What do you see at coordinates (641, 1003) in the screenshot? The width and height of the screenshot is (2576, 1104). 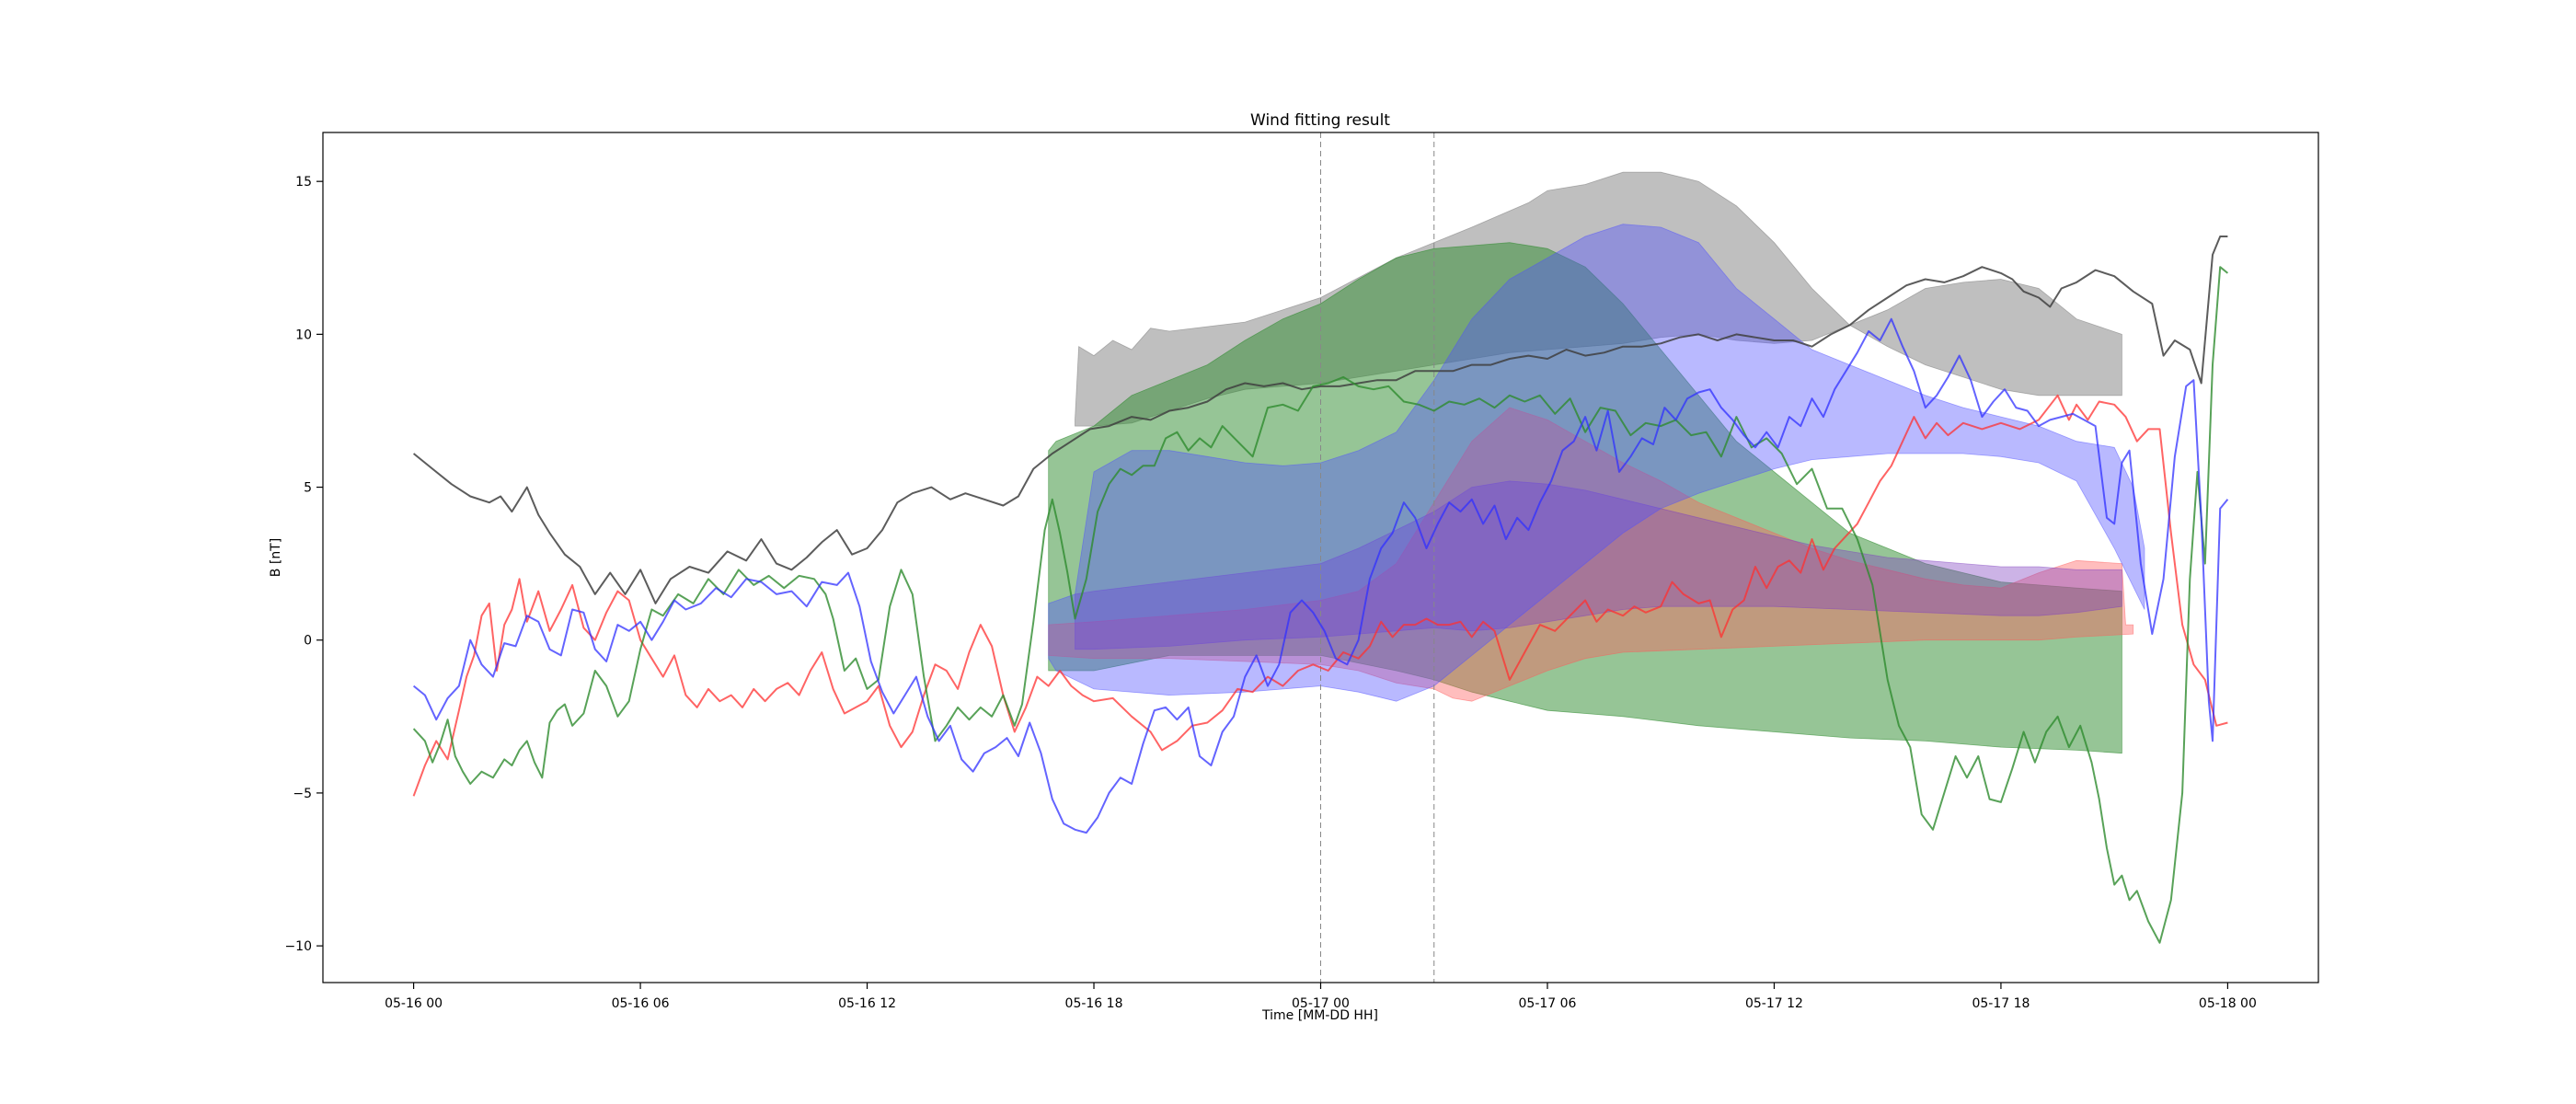 I see `x-tick-label: 05-16 06` at bounding box center [641, 1003].